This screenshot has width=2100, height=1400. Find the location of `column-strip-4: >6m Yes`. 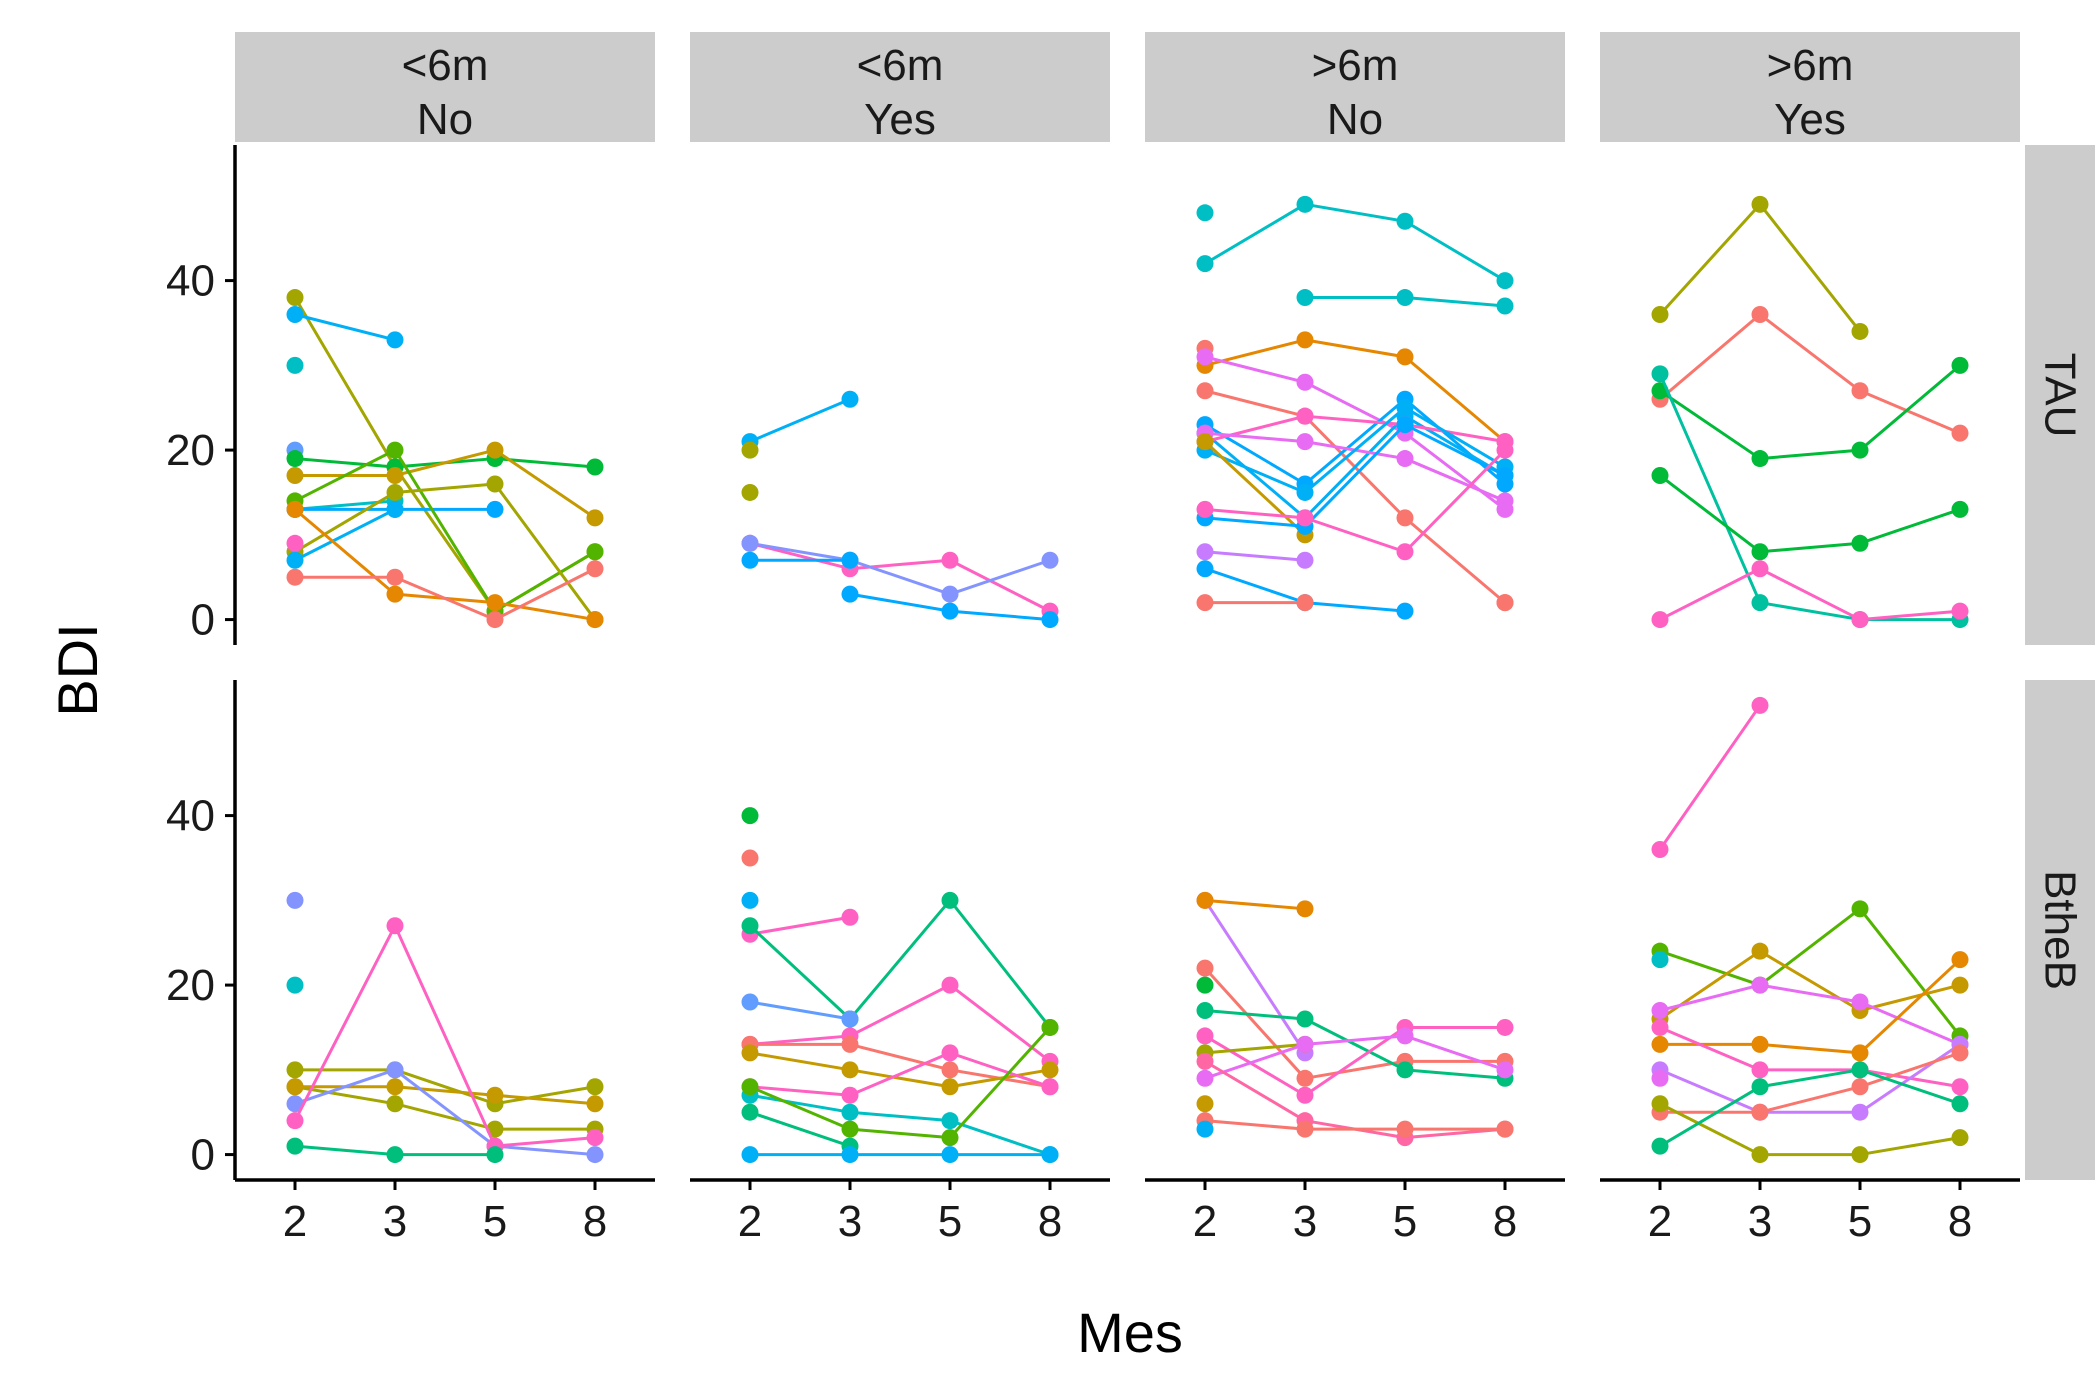

column-strip-4: >6m Yes is located at coordinates (1810, 88).